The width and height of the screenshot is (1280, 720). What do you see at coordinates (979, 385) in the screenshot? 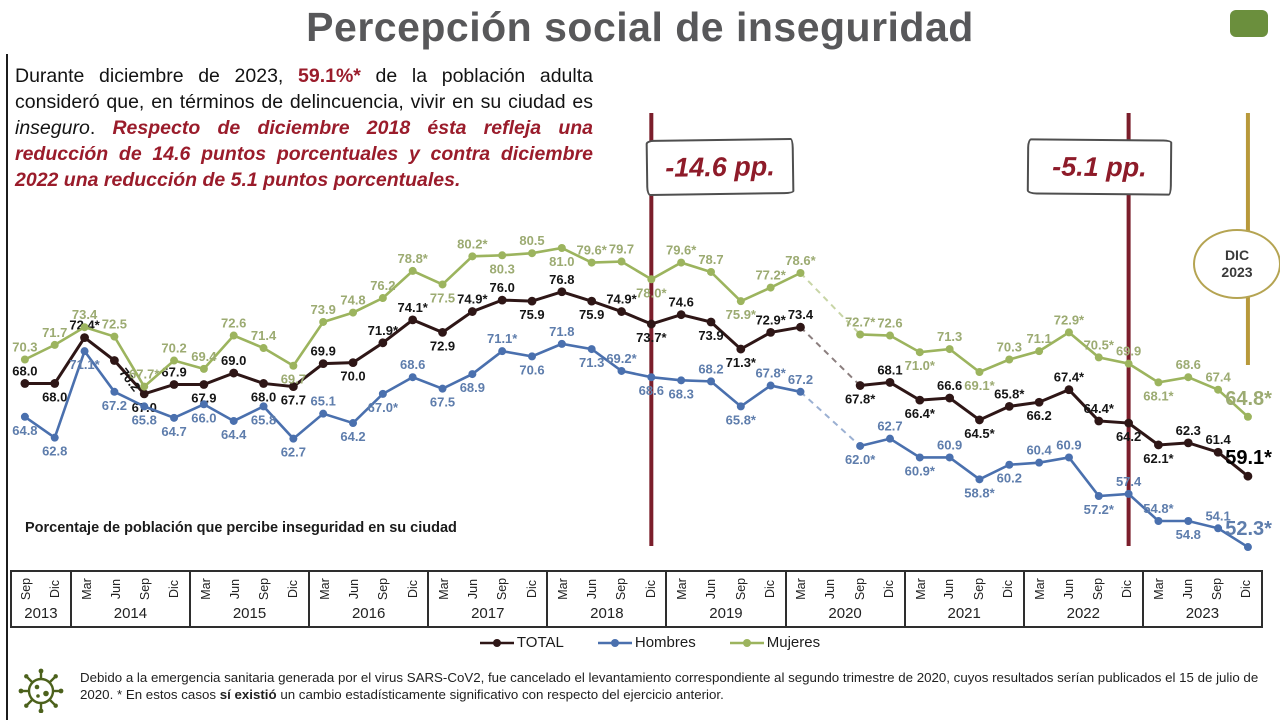
I see `mujeres-point-label: 69.1*` at bounding box center [979, 385].